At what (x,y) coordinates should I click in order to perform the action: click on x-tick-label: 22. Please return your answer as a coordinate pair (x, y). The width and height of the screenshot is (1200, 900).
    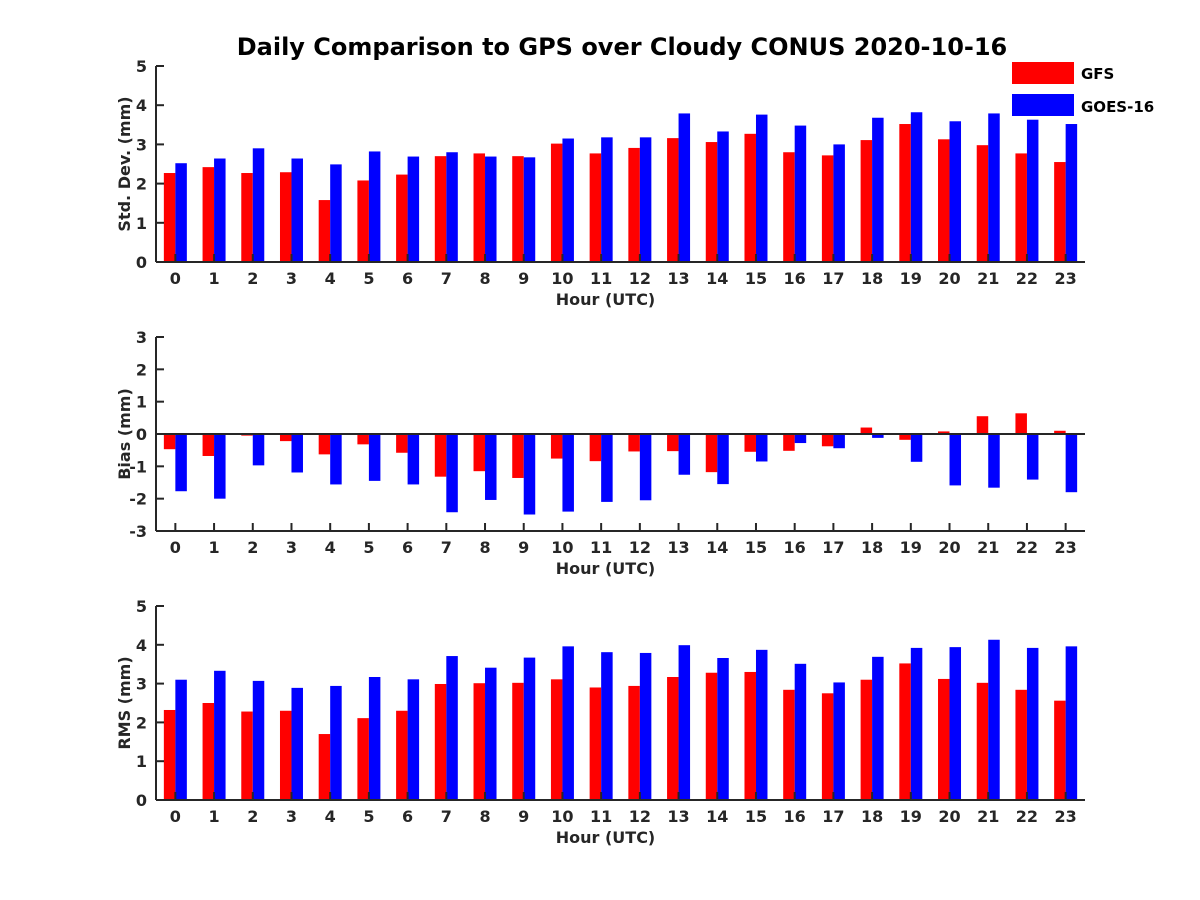
    Looking at the image, I should click on (1027, 547).